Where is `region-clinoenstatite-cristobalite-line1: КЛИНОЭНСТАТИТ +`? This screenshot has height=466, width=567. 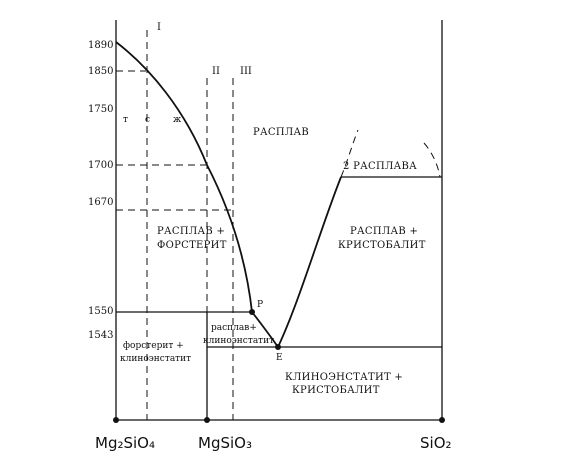 region-clinoenstatite-cristobalite-line1: КЛИНОЭНСТАТИТ + is located at coordinates (344, 377).